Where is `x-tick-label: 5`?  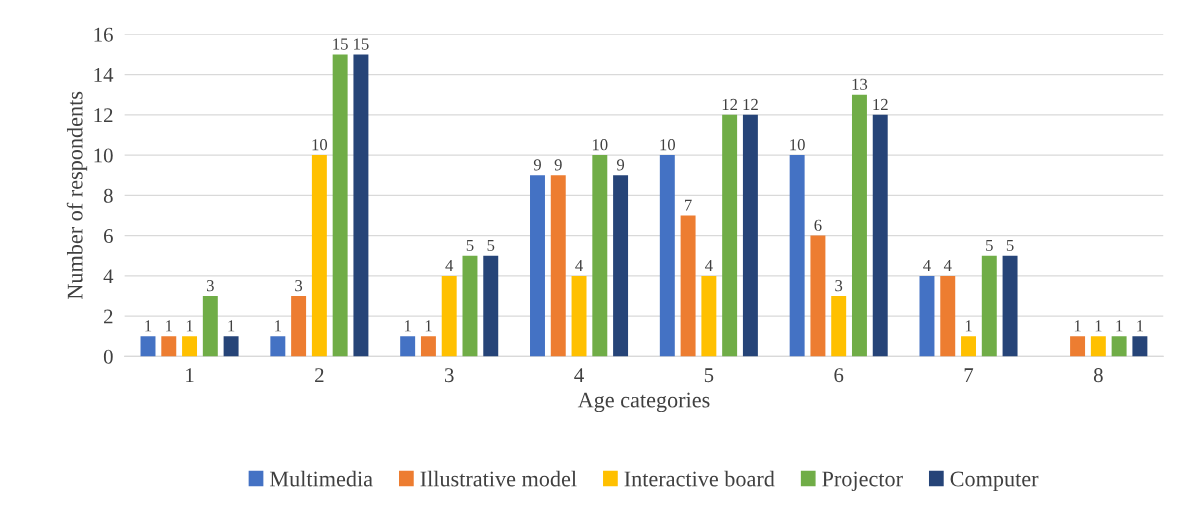 x-tick-label: 5 is located at coordinates (709, 375).